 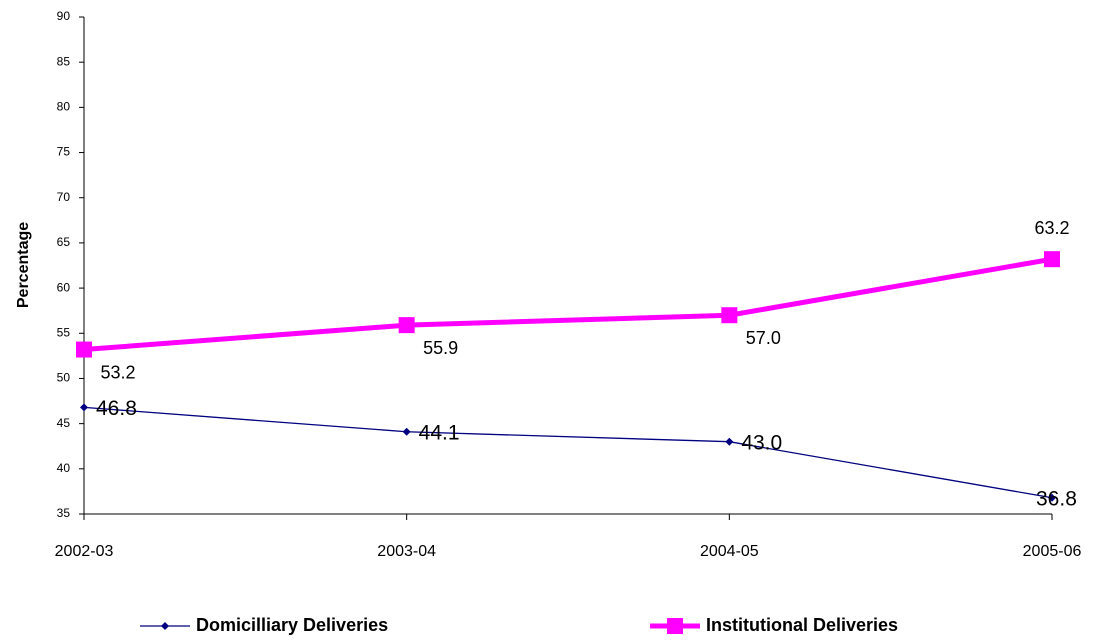 What do you see at coordinates (292, 625) in the screenshot?
I see `legend-label: Domicilliary Deliveries` at bounding box center [292, 625].